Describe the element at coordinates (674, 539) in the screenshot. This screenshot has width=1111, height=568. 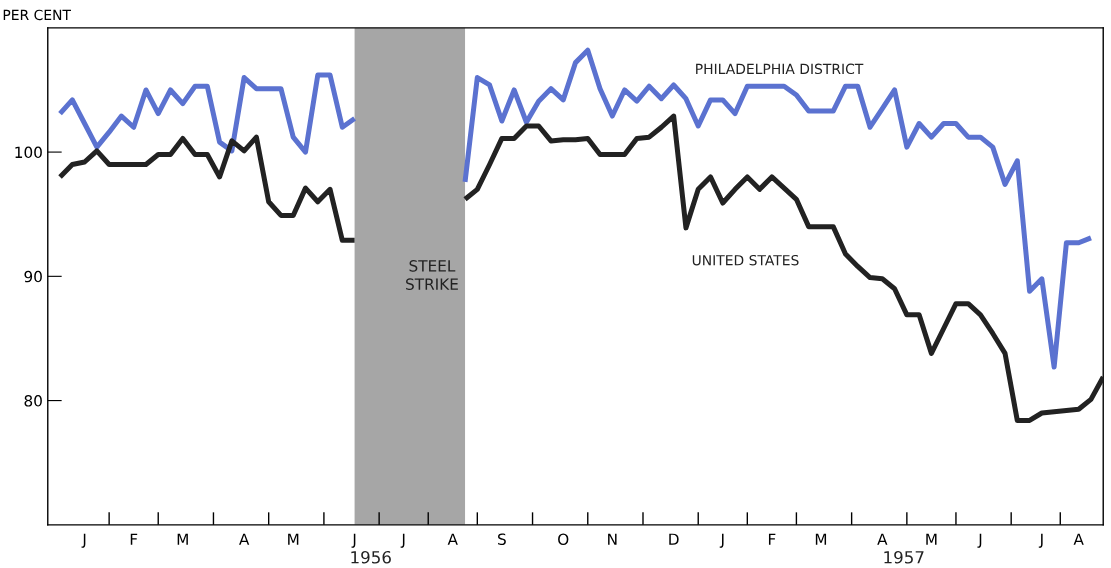
I see `x-tick-label: D` at that location.